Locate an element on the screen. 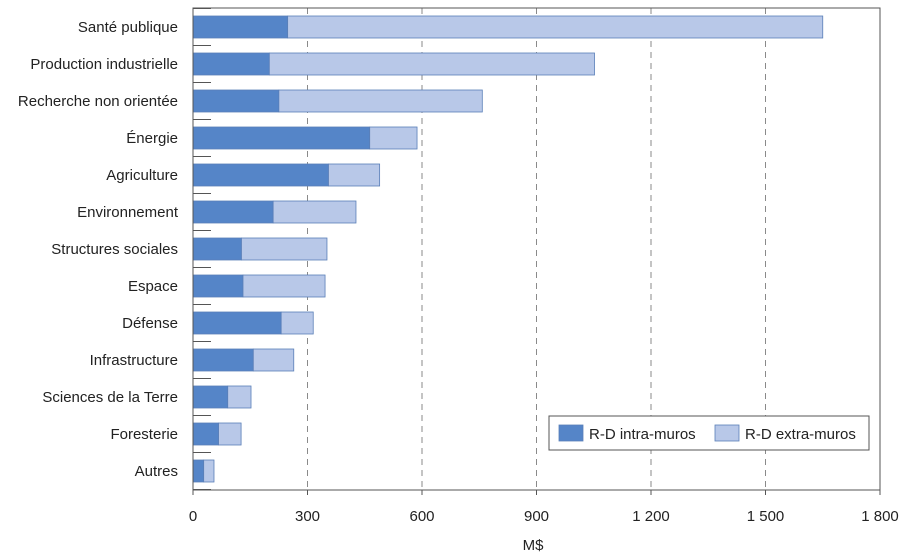 The height and width of the screenshot is (556, 906). legend: R-D intra-muros R-D extra-muros is located at coordinates (709, 433).